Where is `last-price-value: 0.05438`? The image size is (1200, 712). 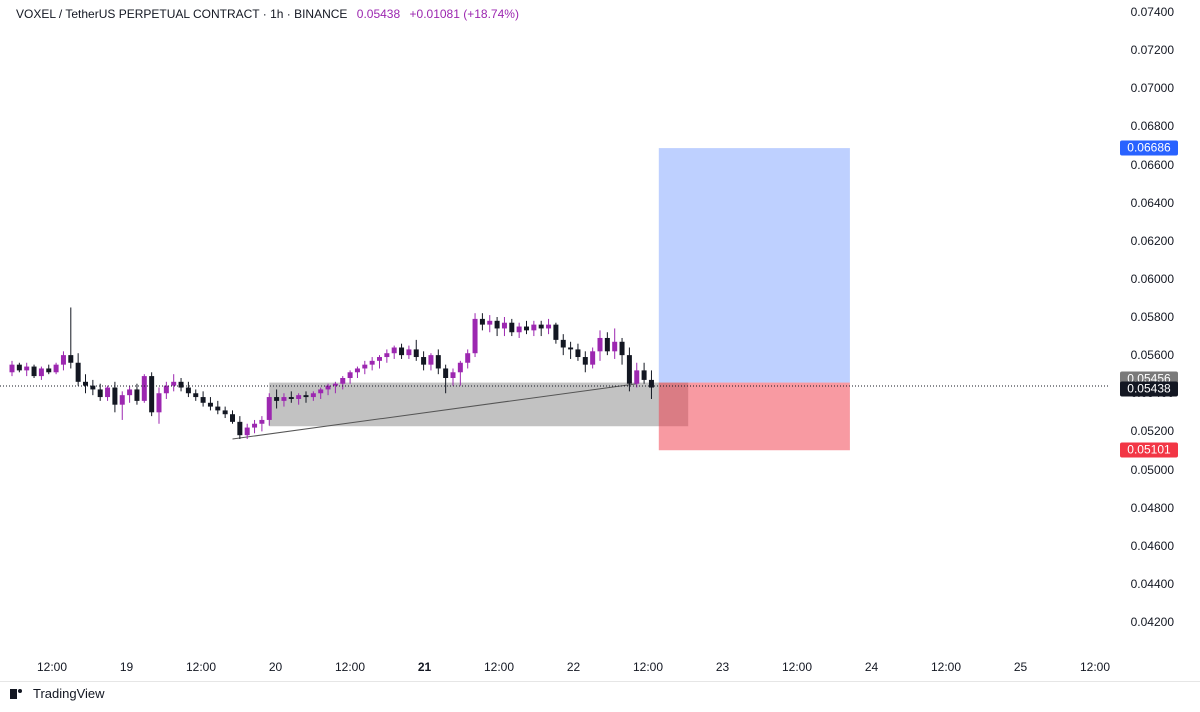 last-price-value: 0.05438 is located at coordinates (378, 14).